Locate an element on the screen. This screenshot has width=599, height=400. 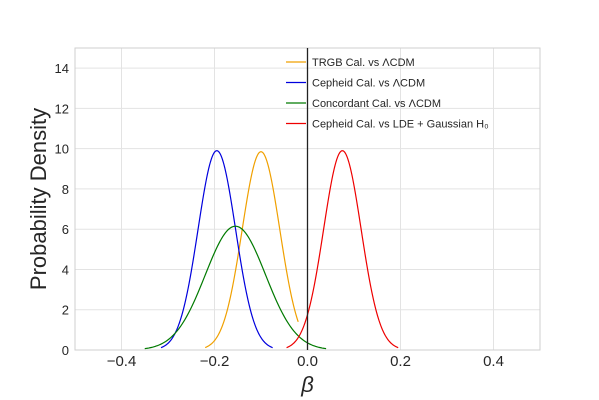
x-axis-title: β is located at coordinates (307, 384).